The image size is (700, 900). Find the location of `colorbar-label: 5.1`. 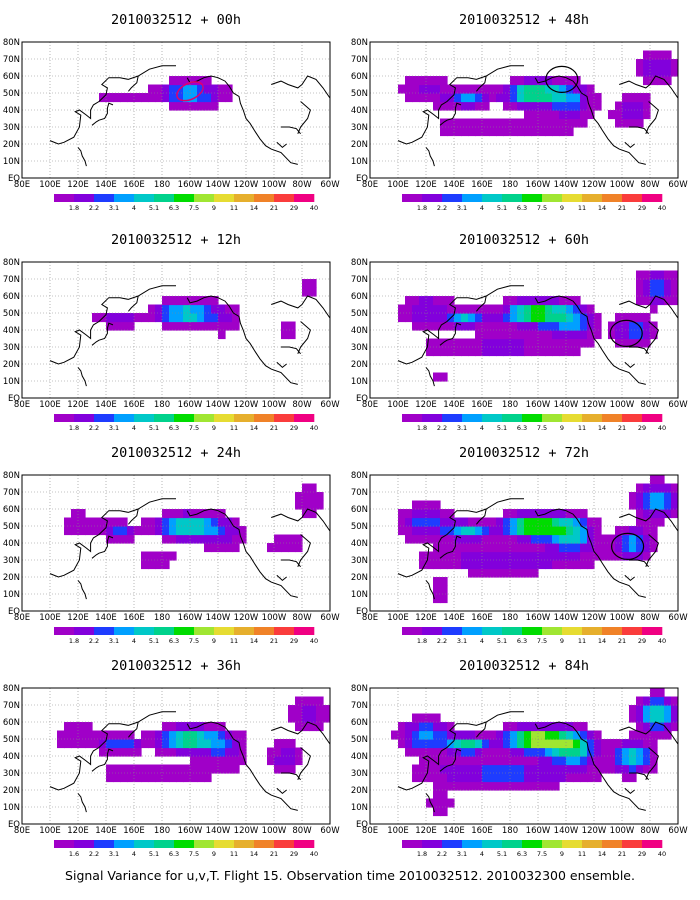

colorbar-label: 5.1 is located at coordinates (502, 428).